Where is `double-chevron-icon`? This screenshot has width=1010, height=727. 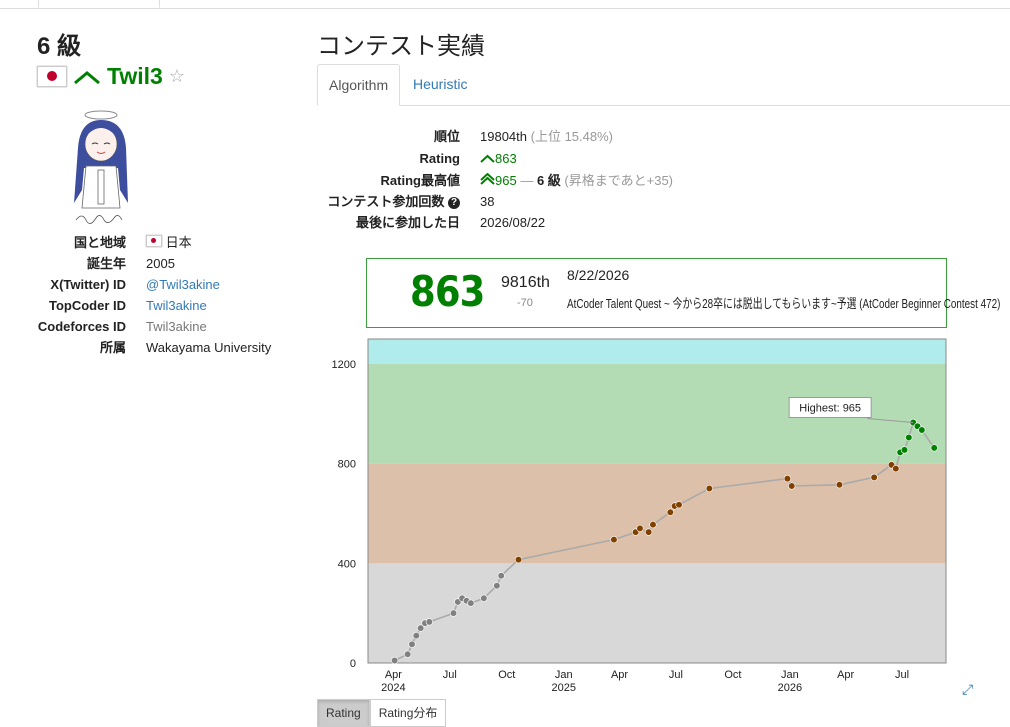 double-chevron-icon is located at coordinates (487, 178).